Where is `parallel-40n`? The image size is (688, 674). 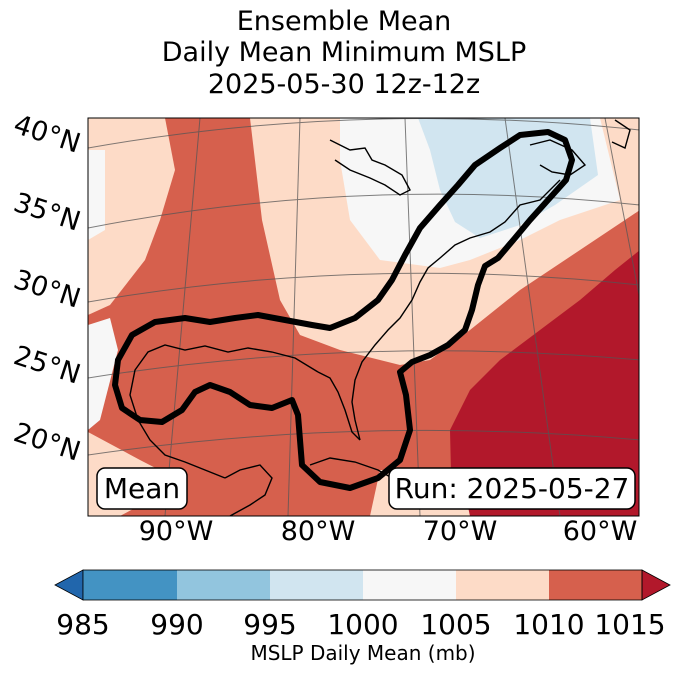
parallel-40n is located at coordinates (363, 133).